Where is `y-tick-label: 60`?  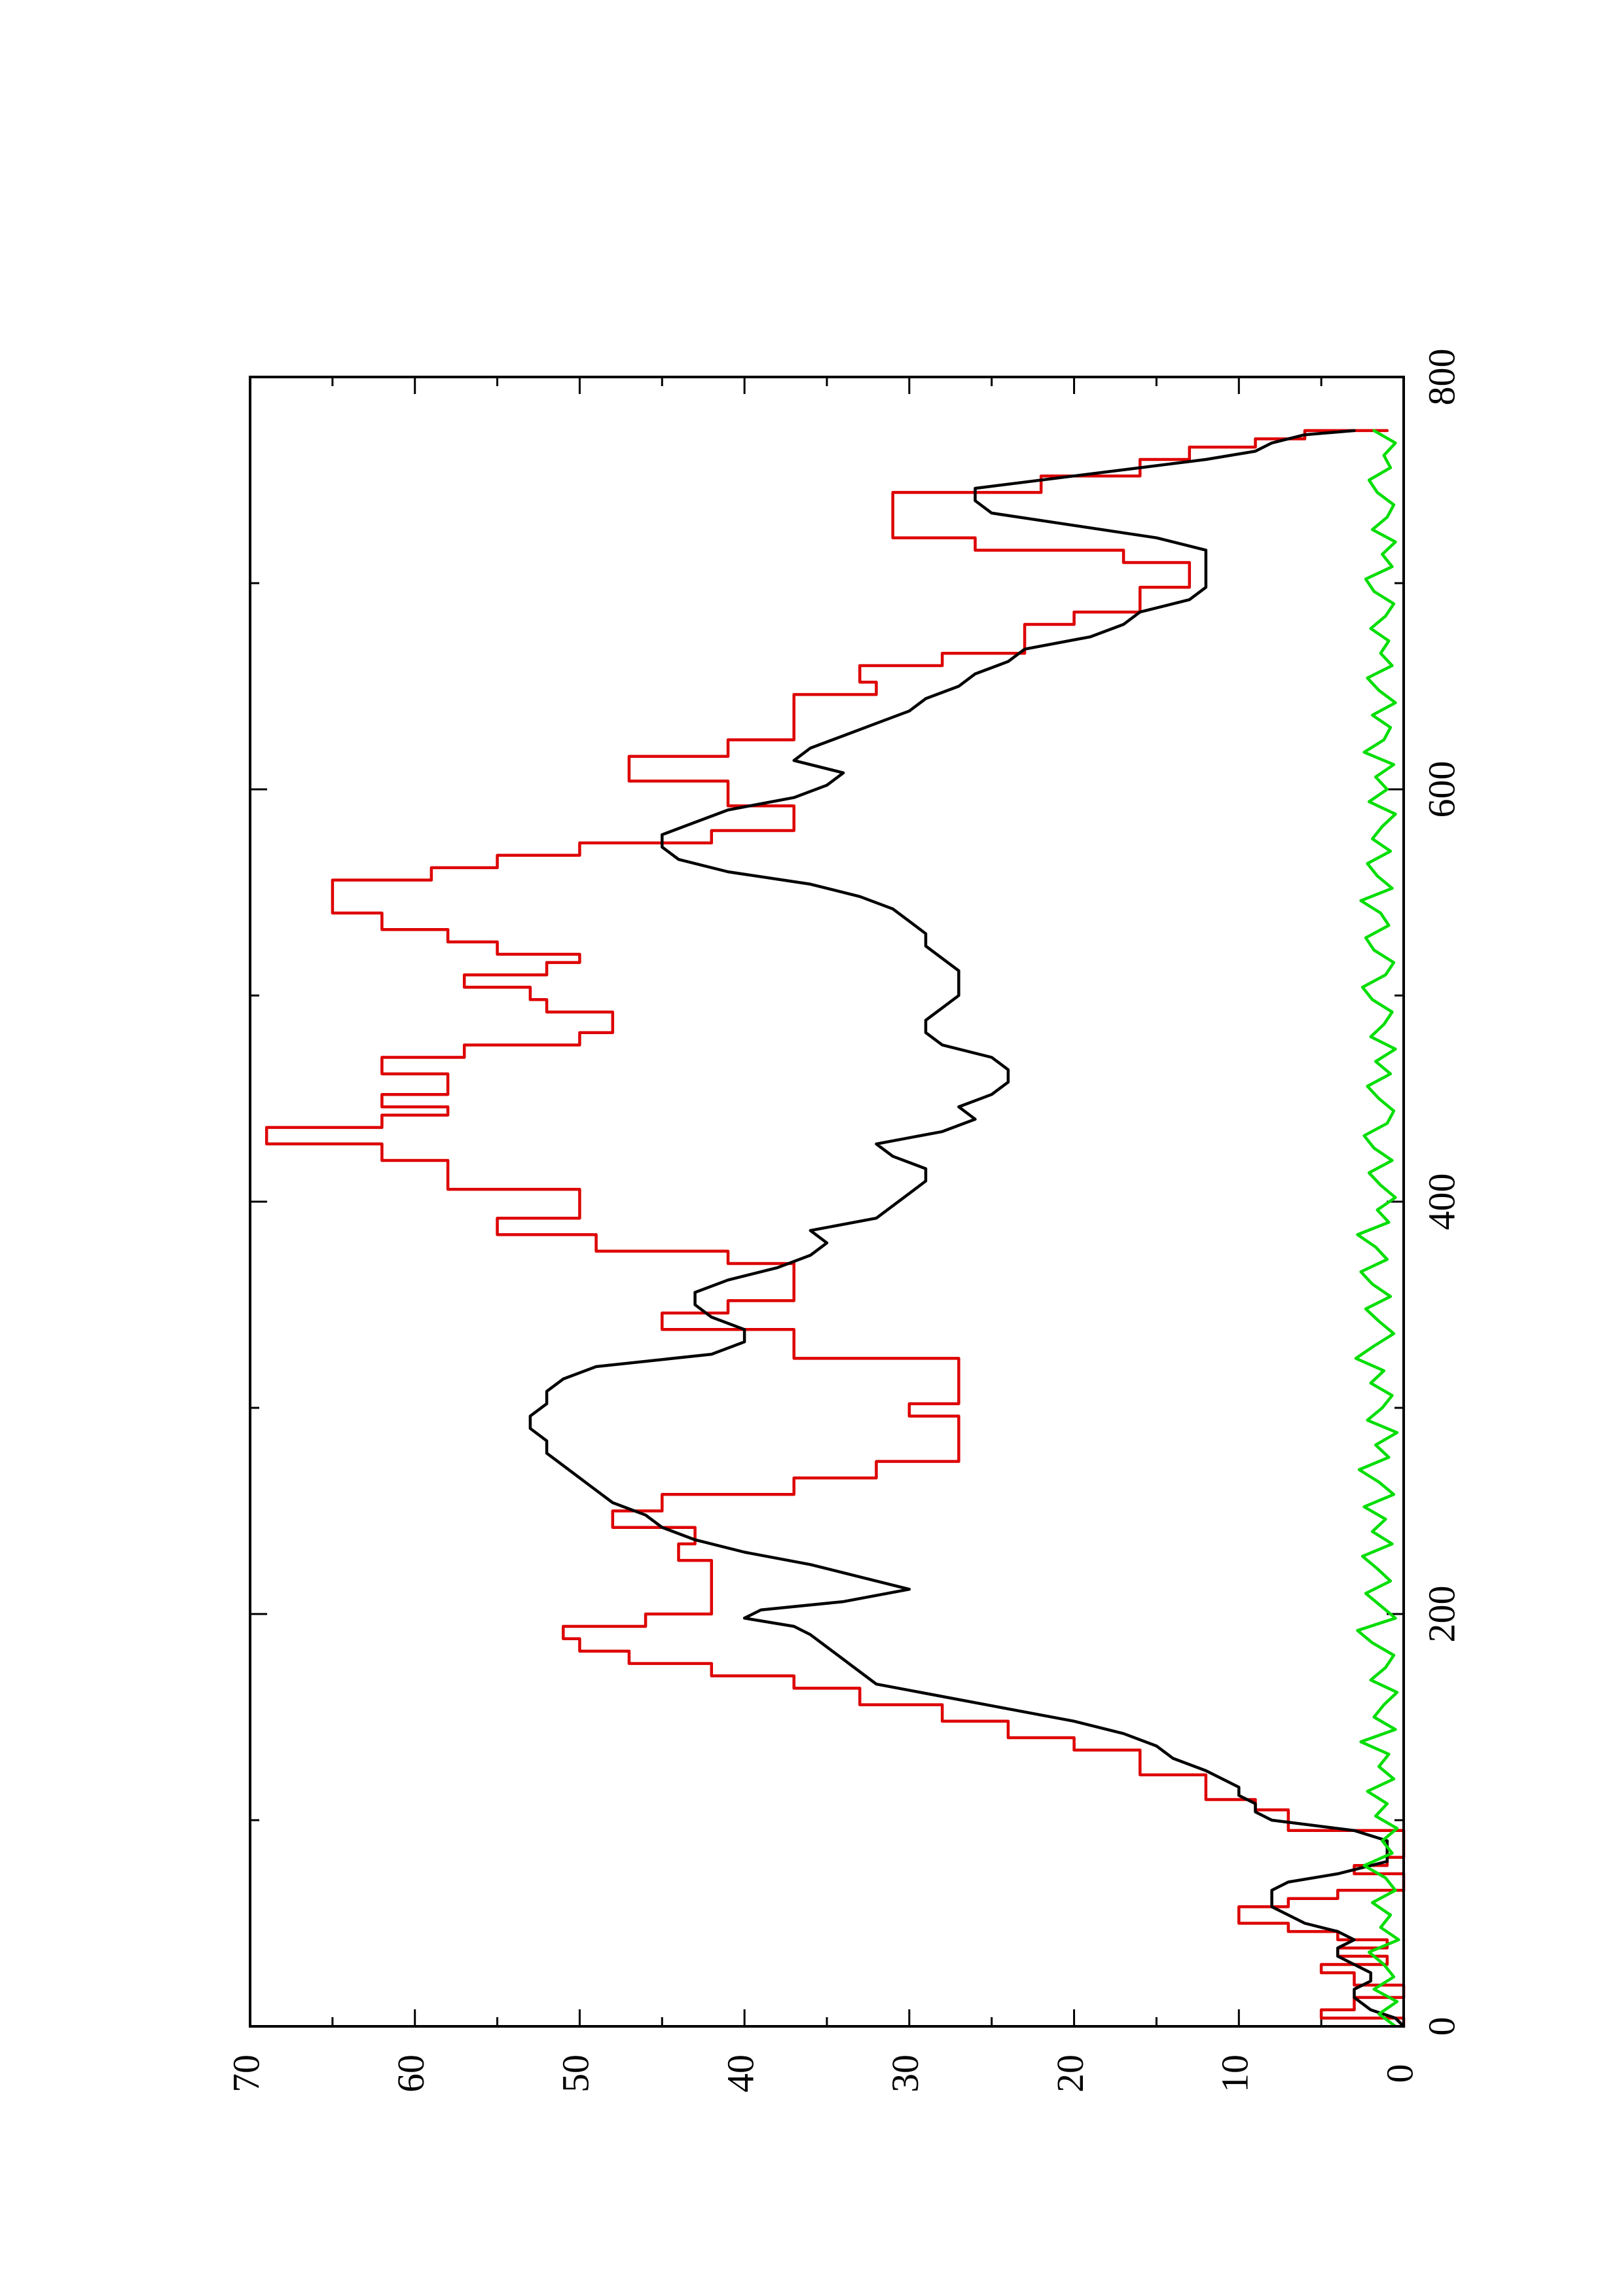
y-tick-label: 60 is located at coordinates (411, 2073).